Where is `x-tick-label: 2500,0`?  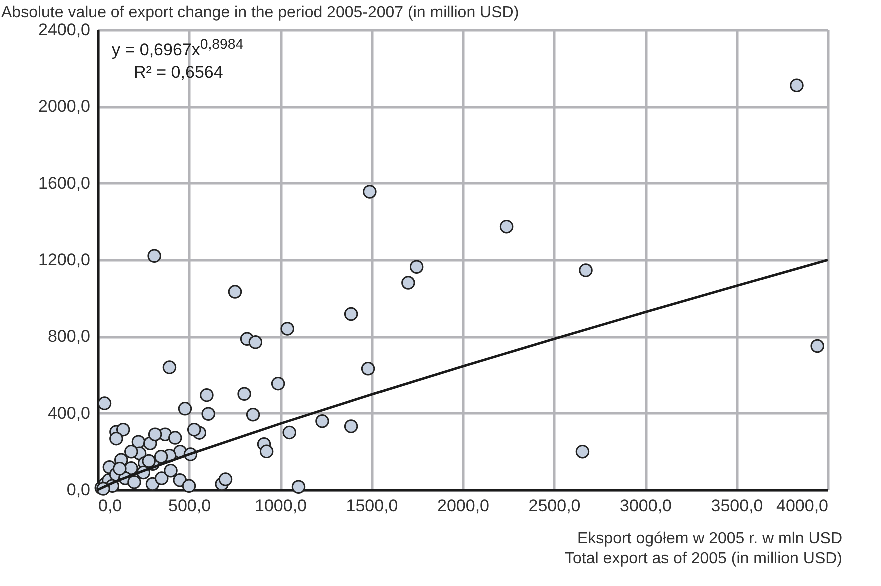 x-tick-label: 2500,0 is located at coordinates (554, 506).